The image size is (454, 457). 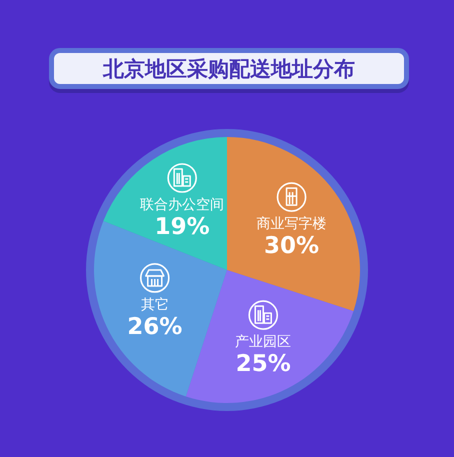 I want to click on data-label: 26%, so click(x=154, y=327).